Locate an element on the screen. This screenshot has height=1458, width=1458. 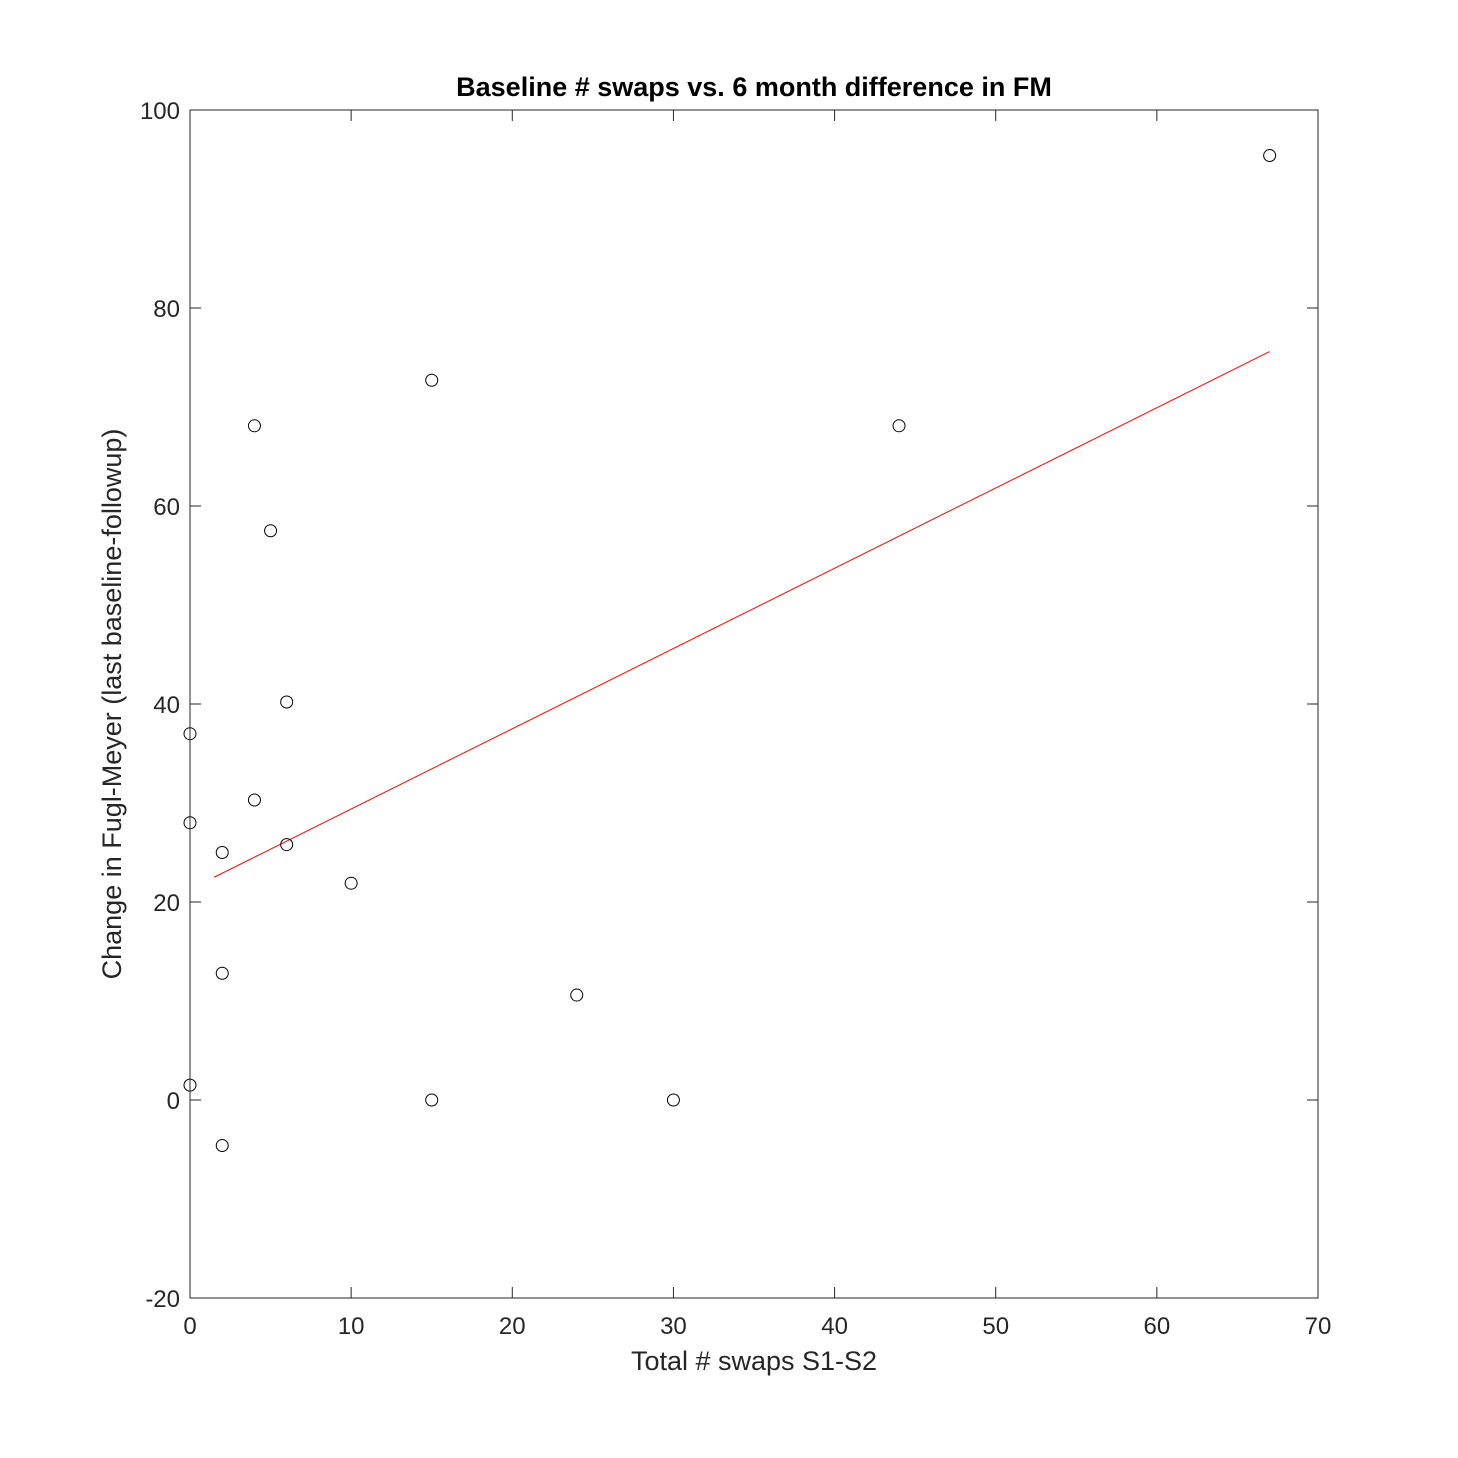
y-tick-label: 100 is located at coordinates (160, 111).